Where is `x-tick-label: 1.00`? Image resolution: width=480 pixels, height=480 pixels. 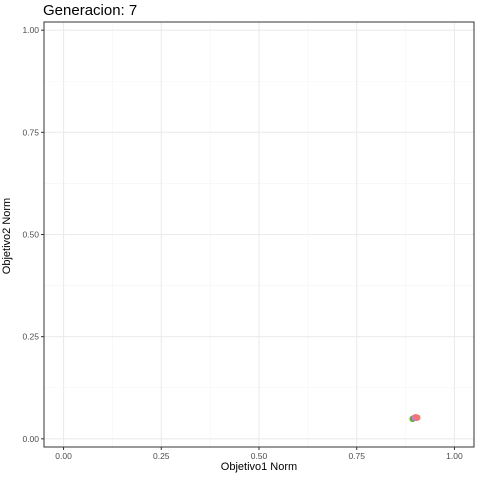 x-tick-label: 1.00 is located at coordinates (454, 456).